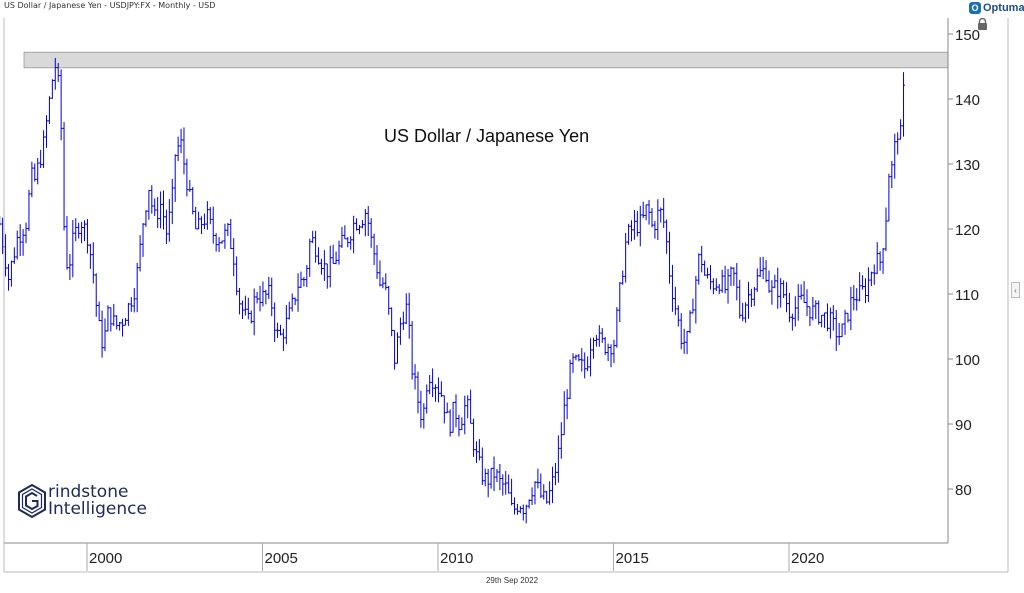 The height and width of the screenshot is (593, 1024). What do you see at coordinates (982, 24) in the screenshot?
I see `lock-icon` at bounding box center [982, 24].